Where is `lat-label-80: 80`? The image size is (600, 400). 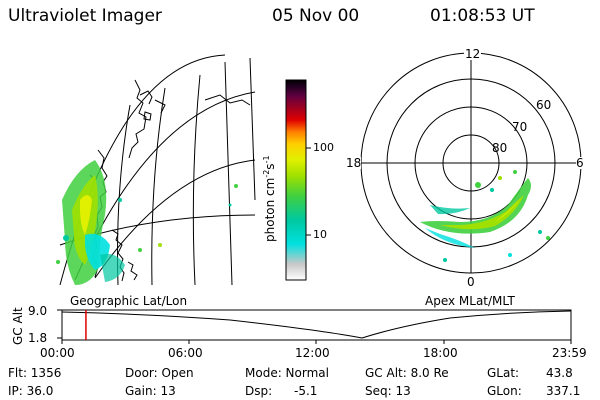 lat-label-80: 80 is located at coordinates (500, 148).